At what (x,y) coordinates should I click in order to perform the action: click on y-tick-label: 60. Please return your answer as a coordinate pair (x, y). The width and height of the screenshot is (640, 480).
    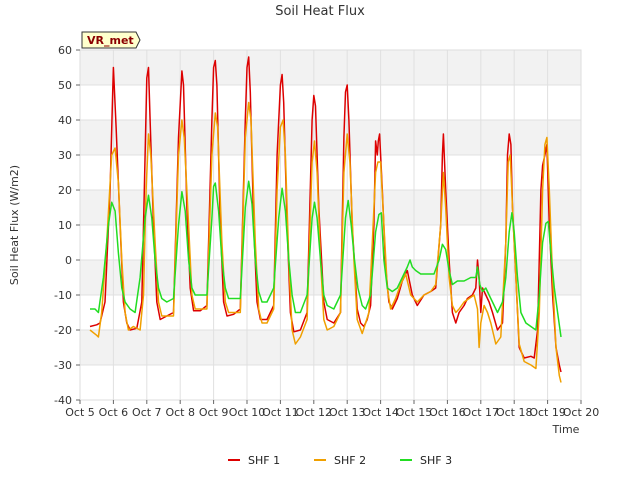
    Looking at the image, I should click on (65, 50).